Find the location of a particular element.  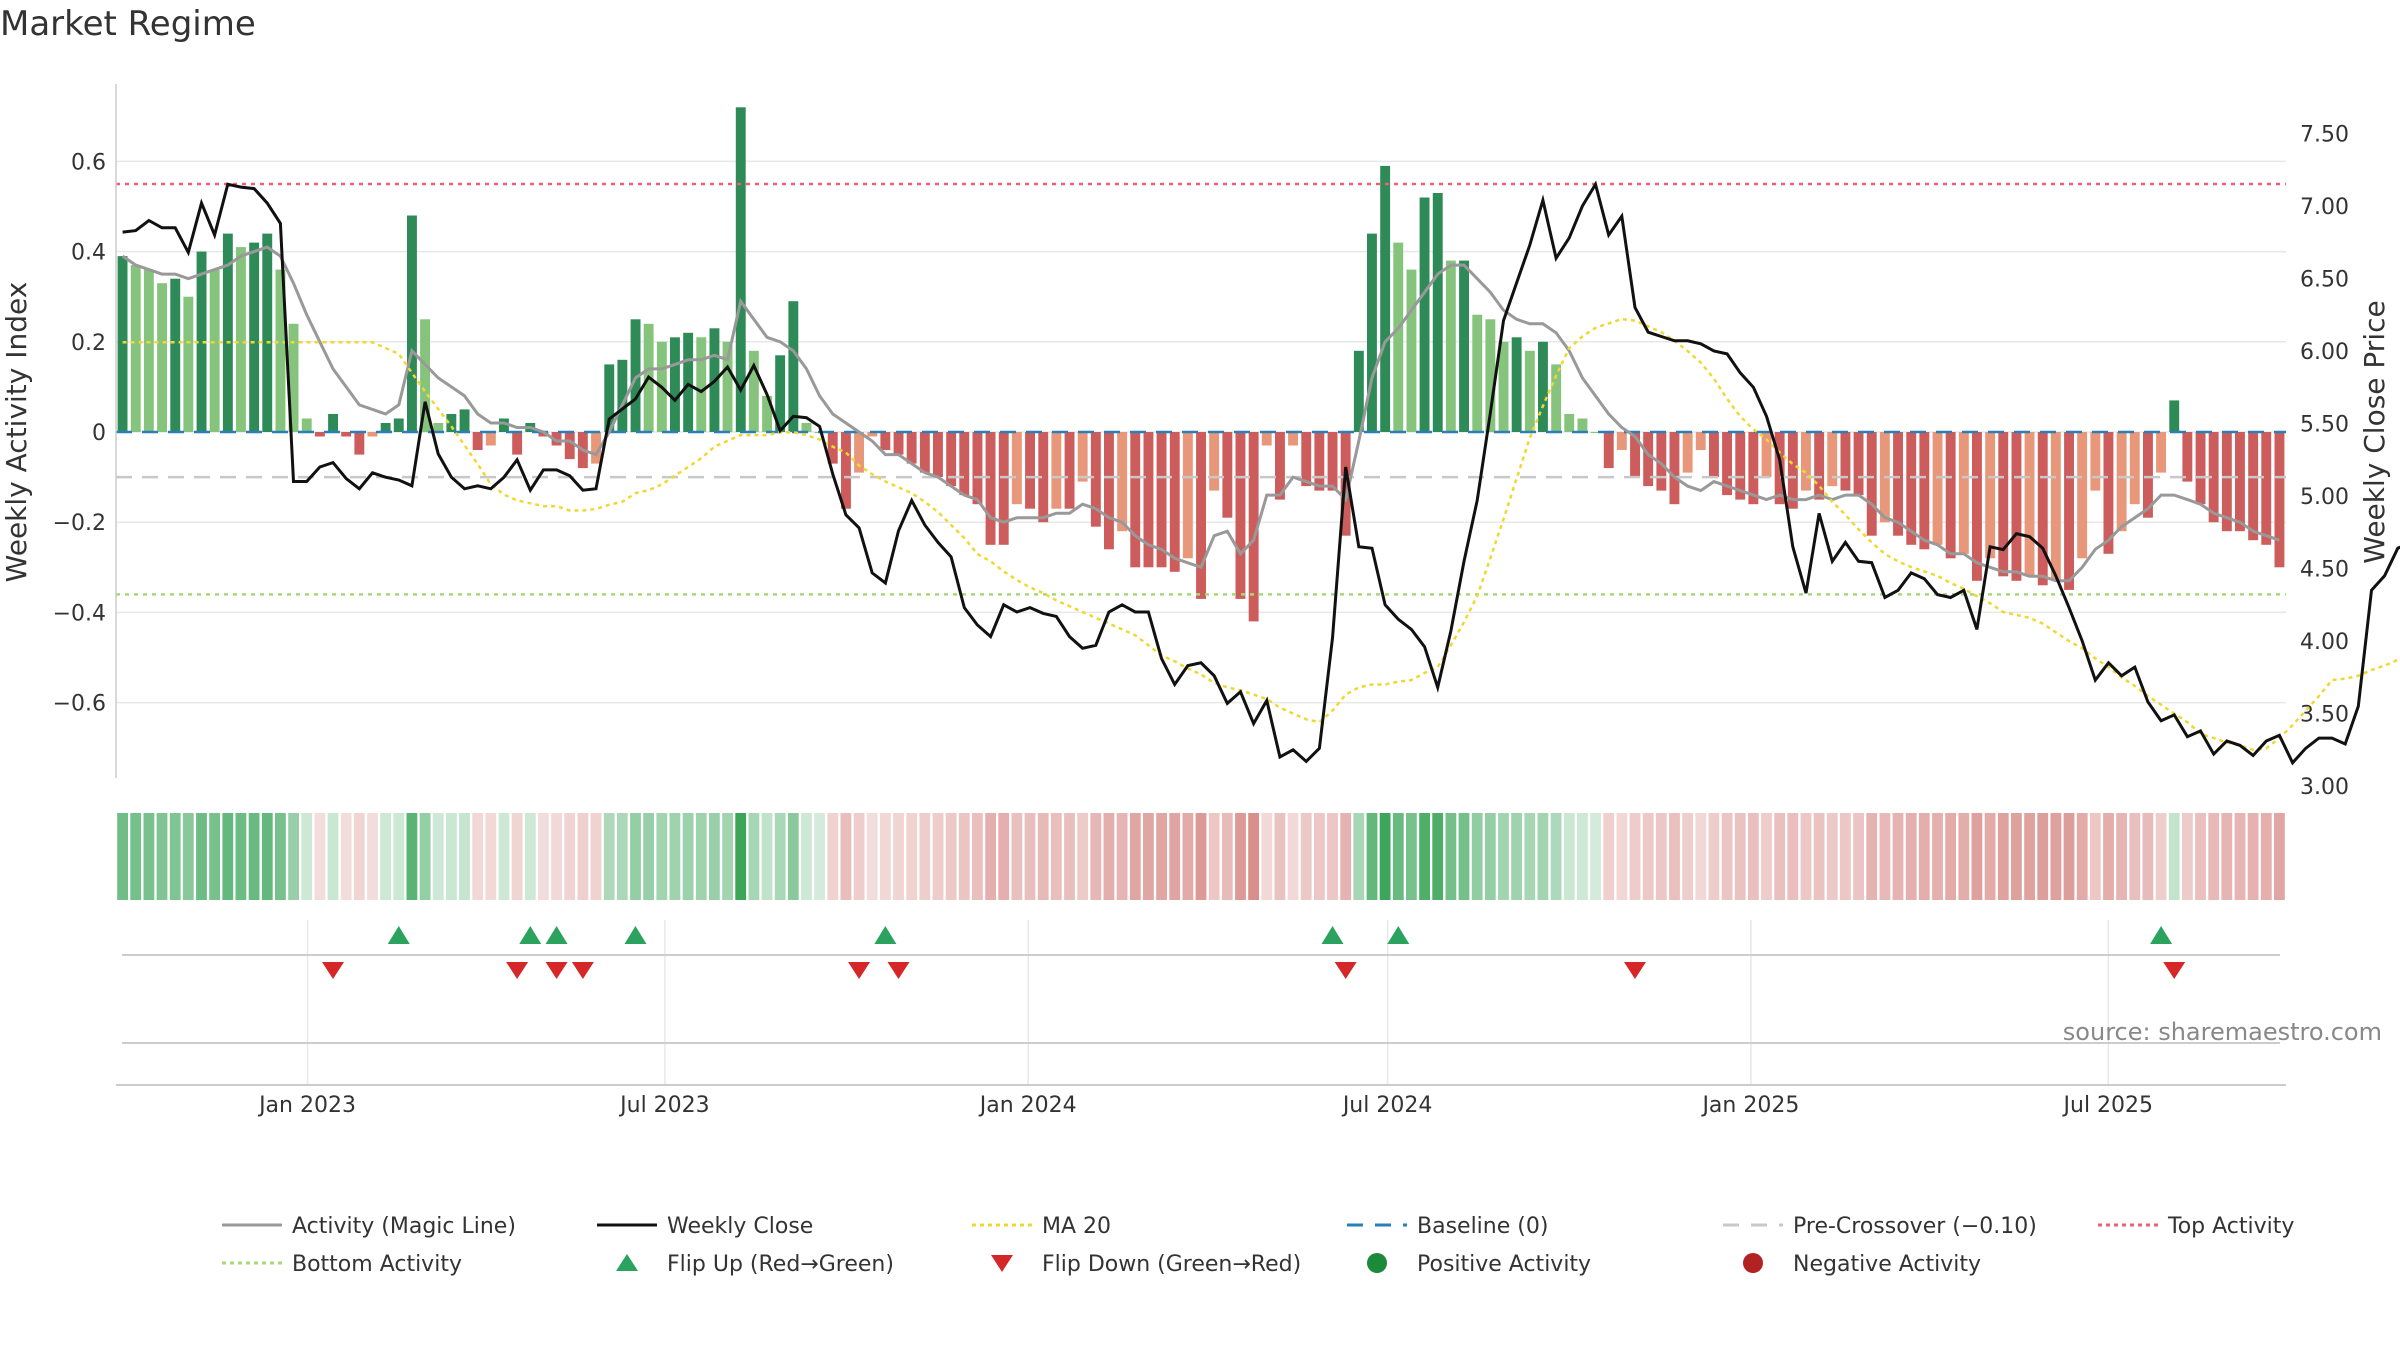

legend-item: Weekly Close is located at coordinates (705, 1226).